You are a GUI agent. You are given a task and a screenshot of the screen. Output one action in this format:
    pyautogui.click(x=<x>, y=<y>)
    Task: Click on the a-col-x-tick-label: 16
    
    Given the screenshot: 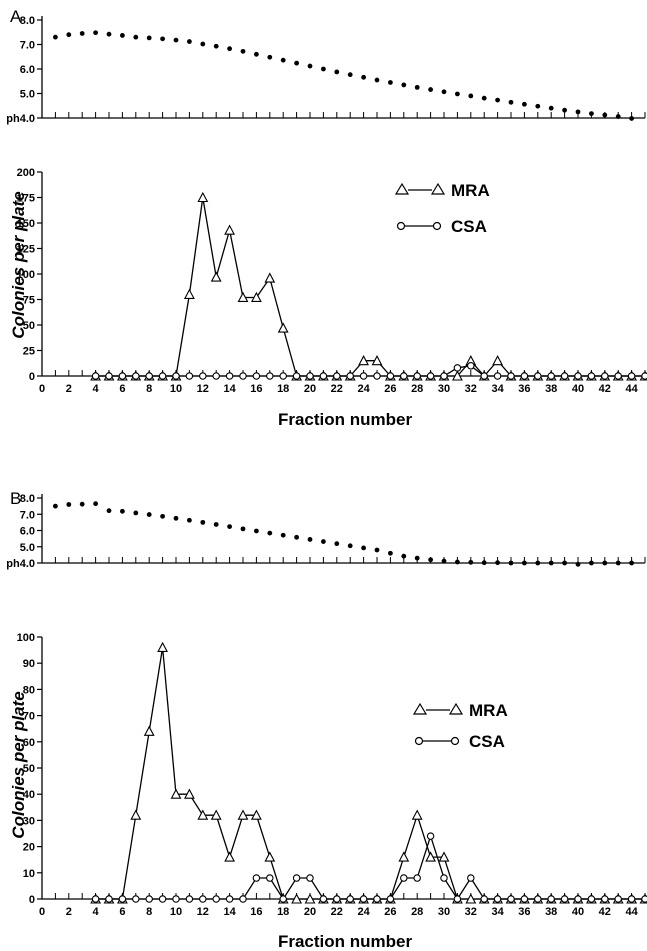 What is the action you would take?
    pyautogui.click(x=256, y=389)
    